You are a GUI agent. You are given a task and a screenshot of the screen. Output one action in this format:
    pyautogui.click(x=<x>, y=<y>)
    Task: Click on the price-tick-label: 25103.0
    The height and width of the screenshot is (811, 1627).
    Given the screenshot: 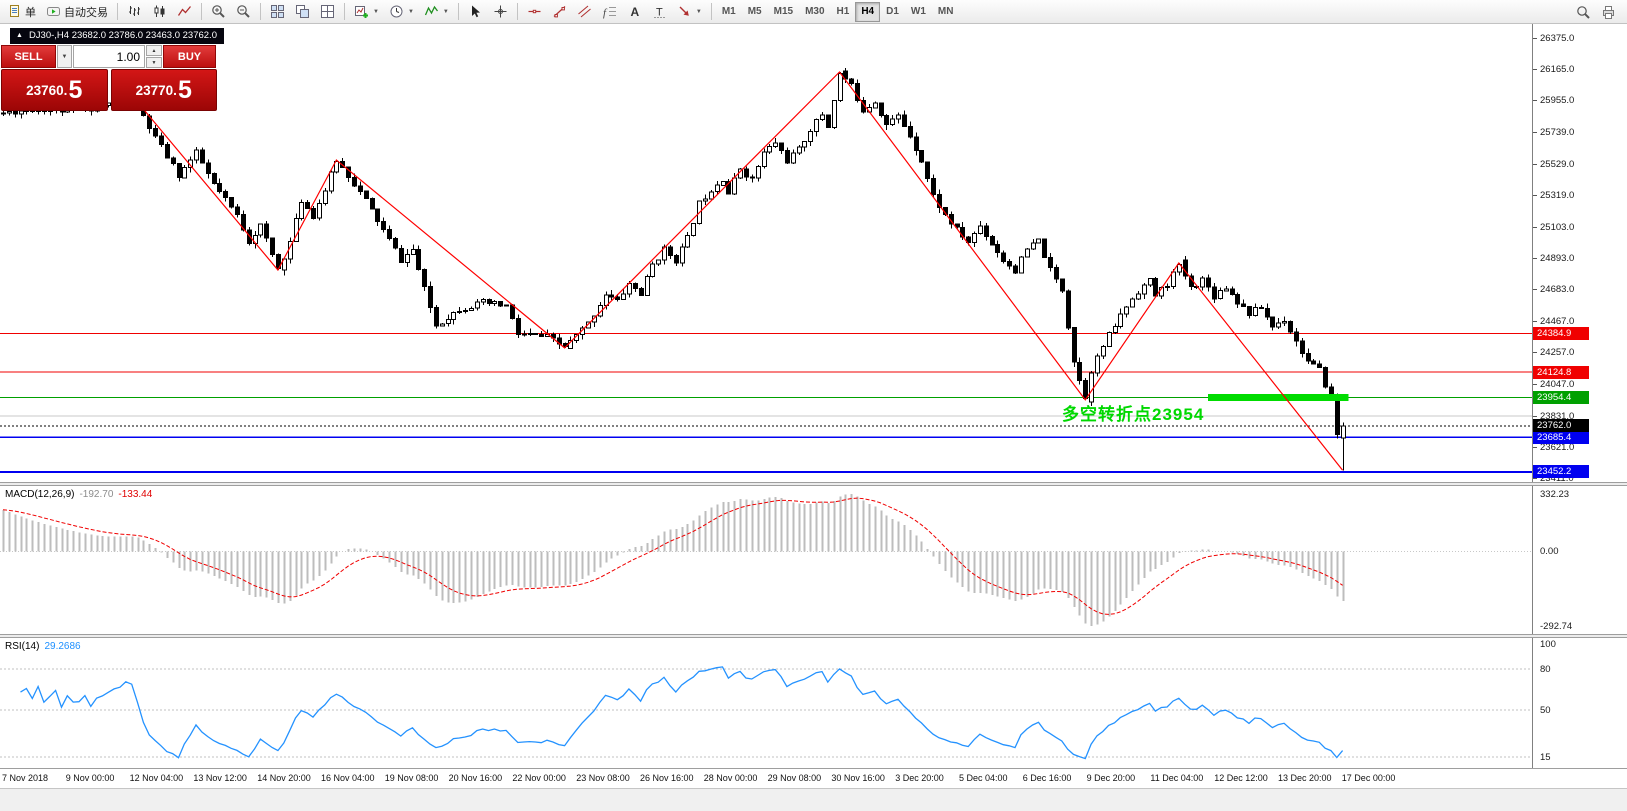 What is the action you would take?
    pyautogui.click(x=1557, y=227)
    